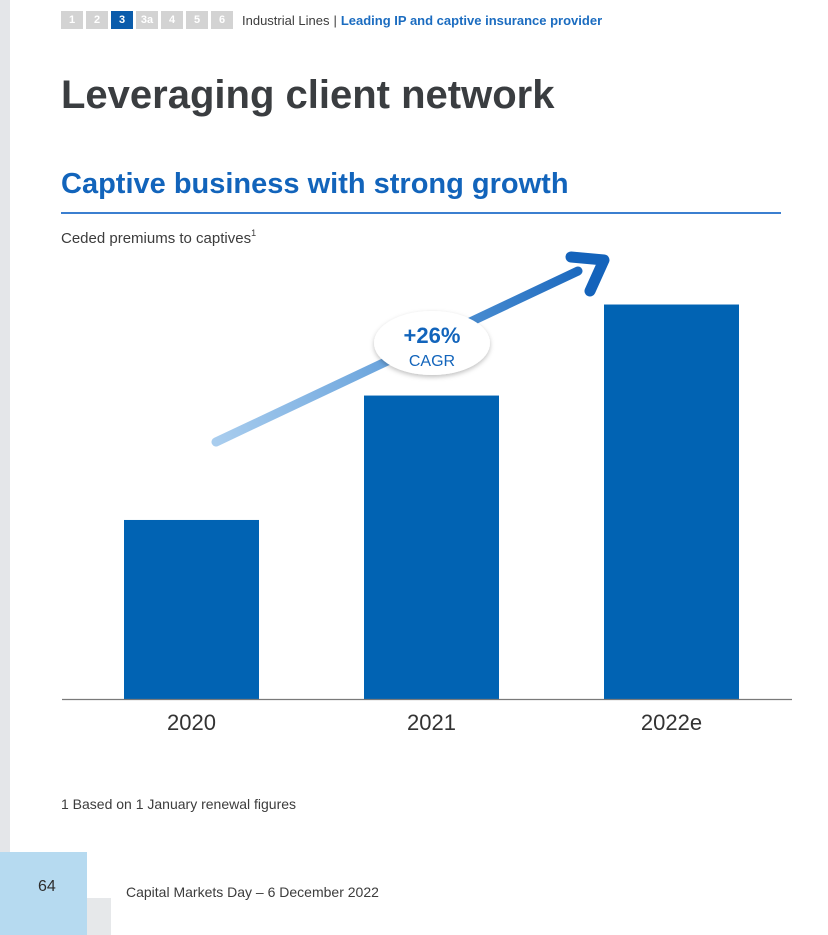  I want to click on bar-2022e, so click(671, 501).